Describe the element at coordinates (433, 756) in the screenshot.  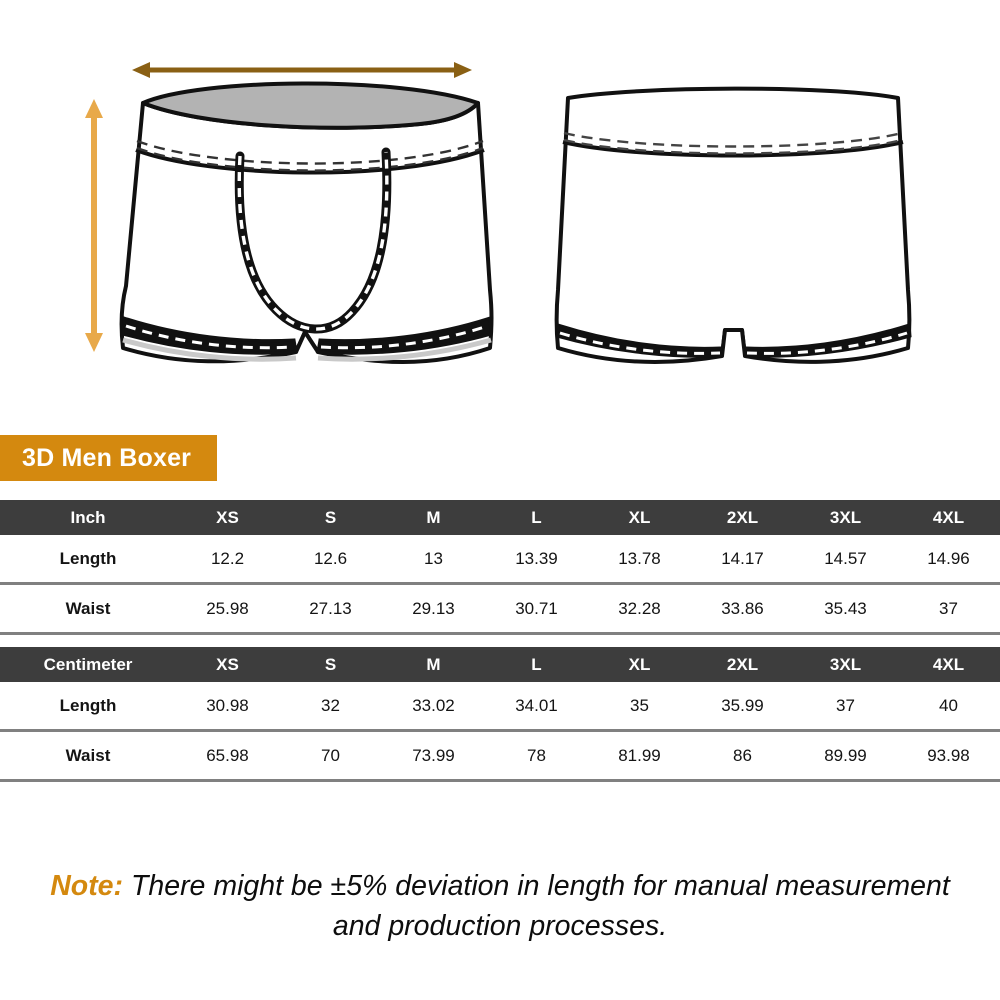
I see `cell-waist-m: 73.99` at that location.